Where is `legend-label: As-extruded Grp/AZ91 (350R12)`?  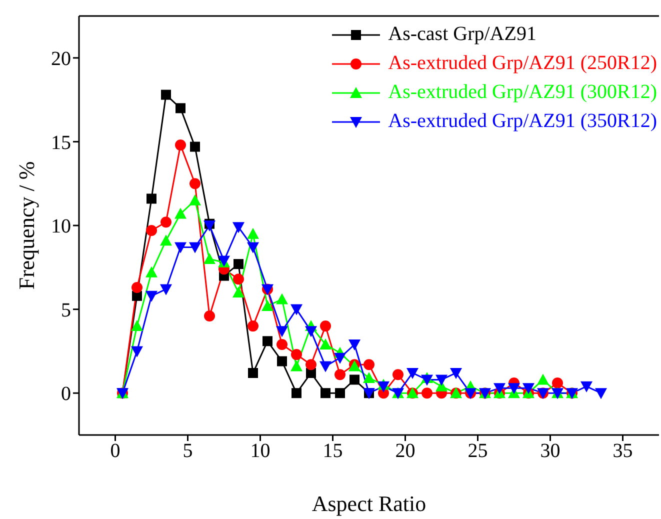 legend-label: As-extruded Grp/AZ91 (350R12) is located at coordinates (522, 121).